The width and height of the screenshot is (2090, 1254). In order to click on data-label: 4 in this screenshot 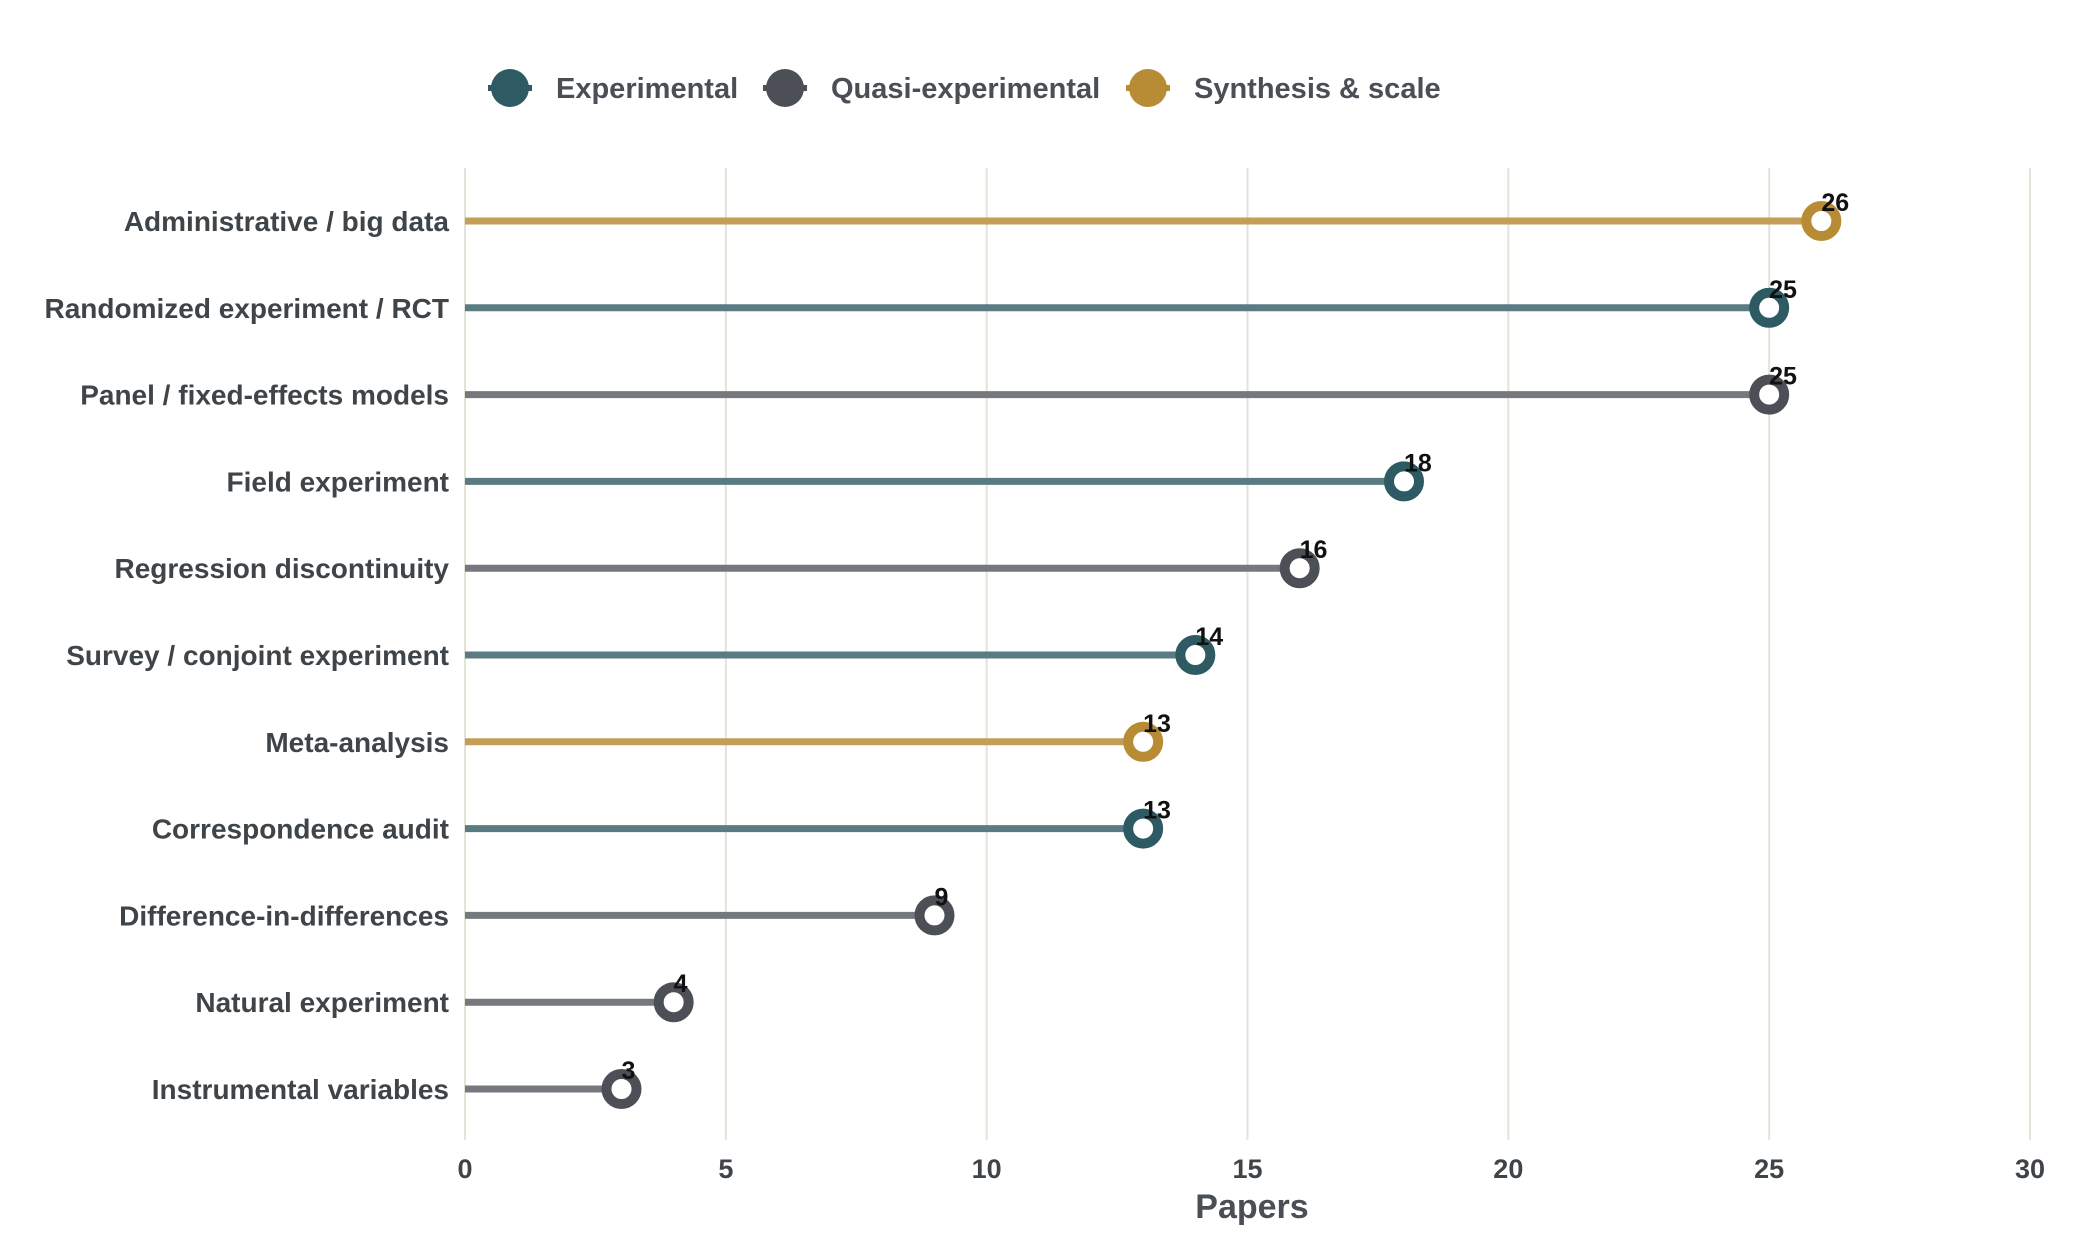, I will do `click(681, 984)`.